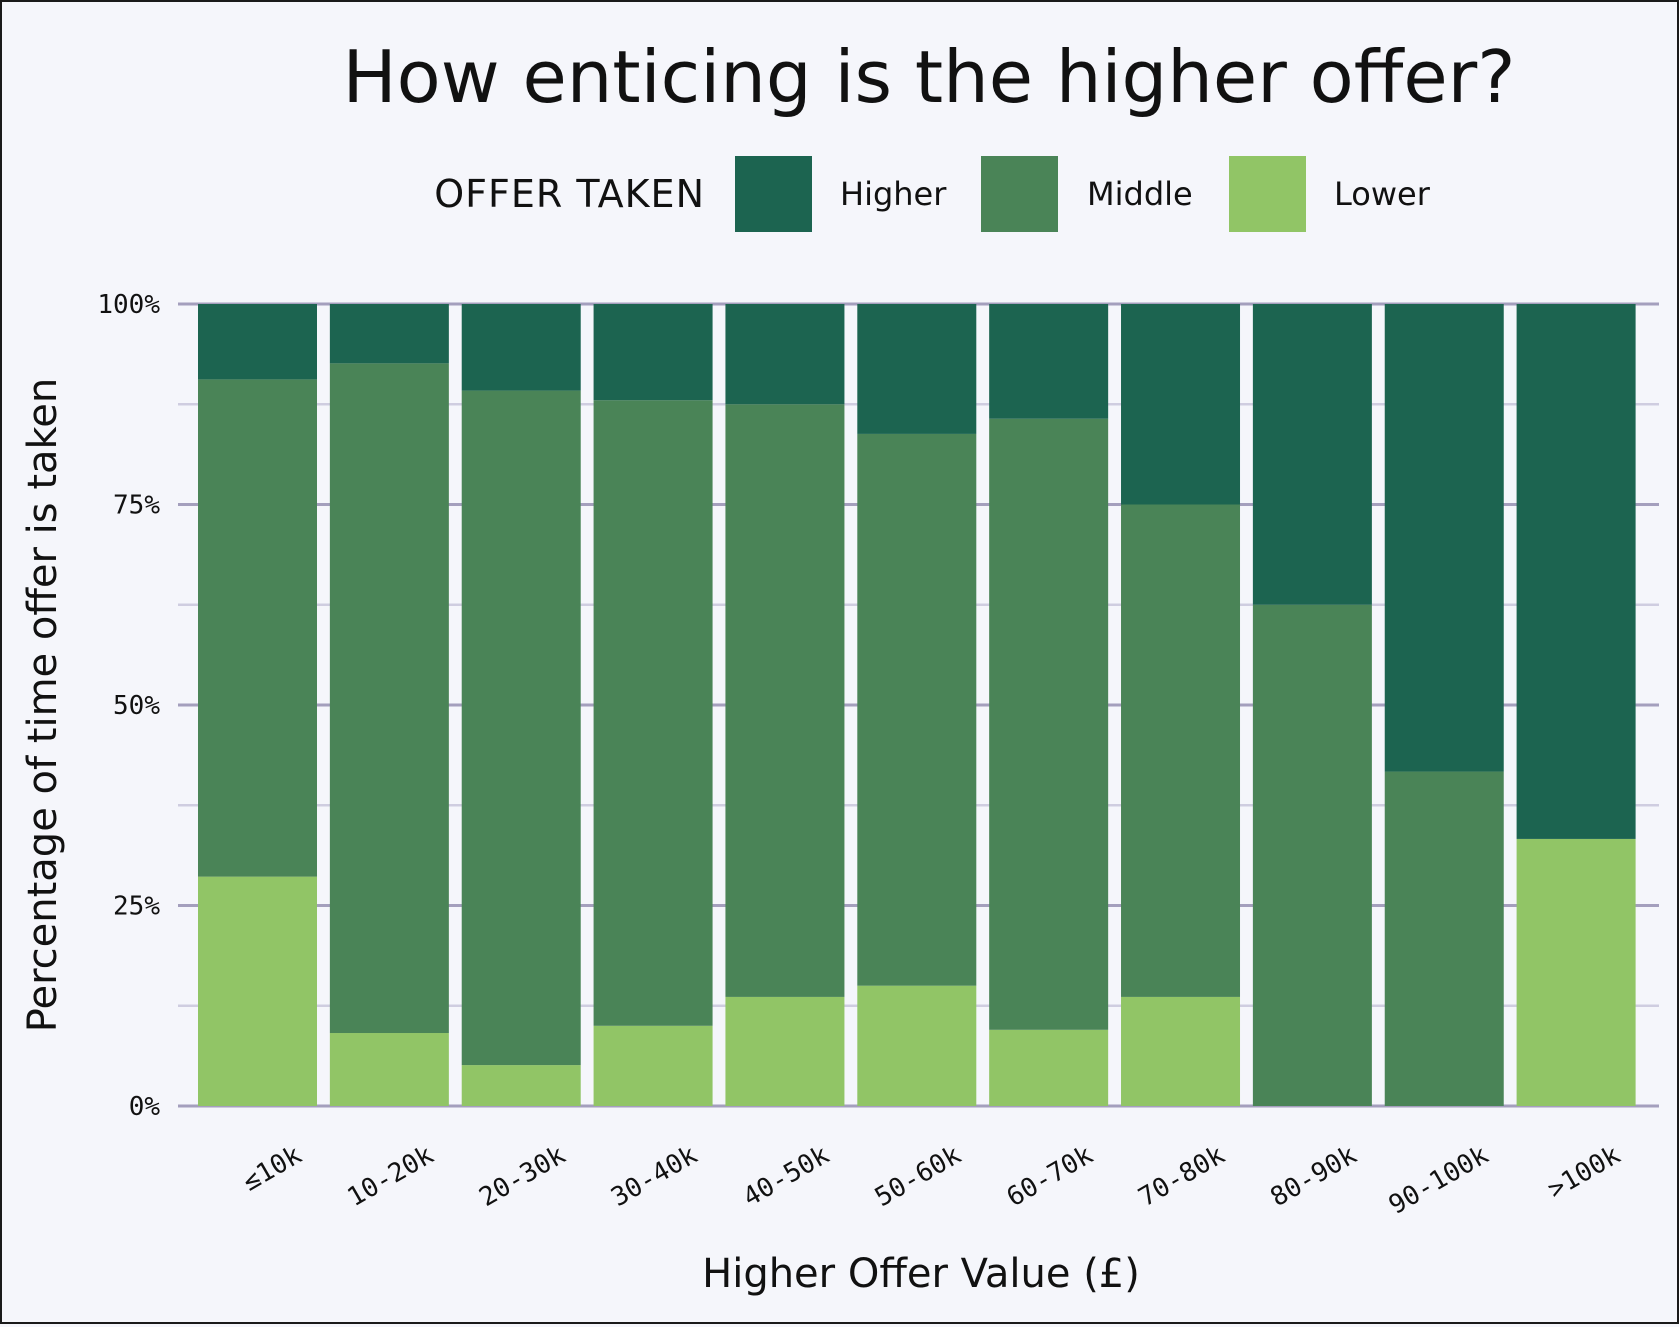 The height and width of the screenshot is (1327, 1679). Describe the element at coordinates (136, 907) in the screenshot. I see `y-tick-label: 25%` at that location.